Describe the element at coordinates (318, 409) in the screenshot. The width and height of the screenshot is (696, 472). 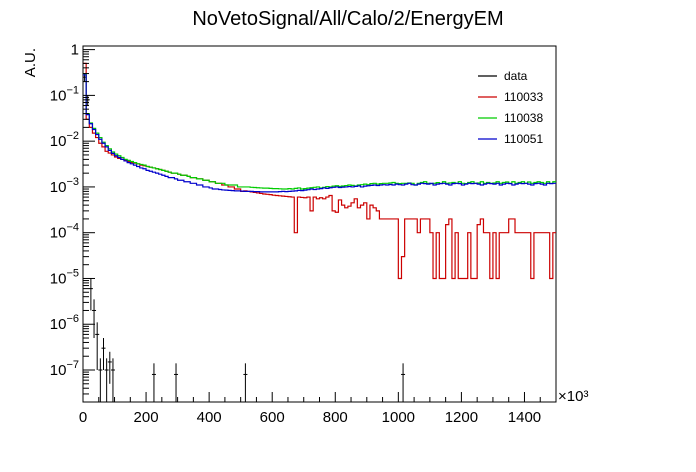
I see `x-axis: 0 200 400 600 800 1000 1200 1400` at that location.